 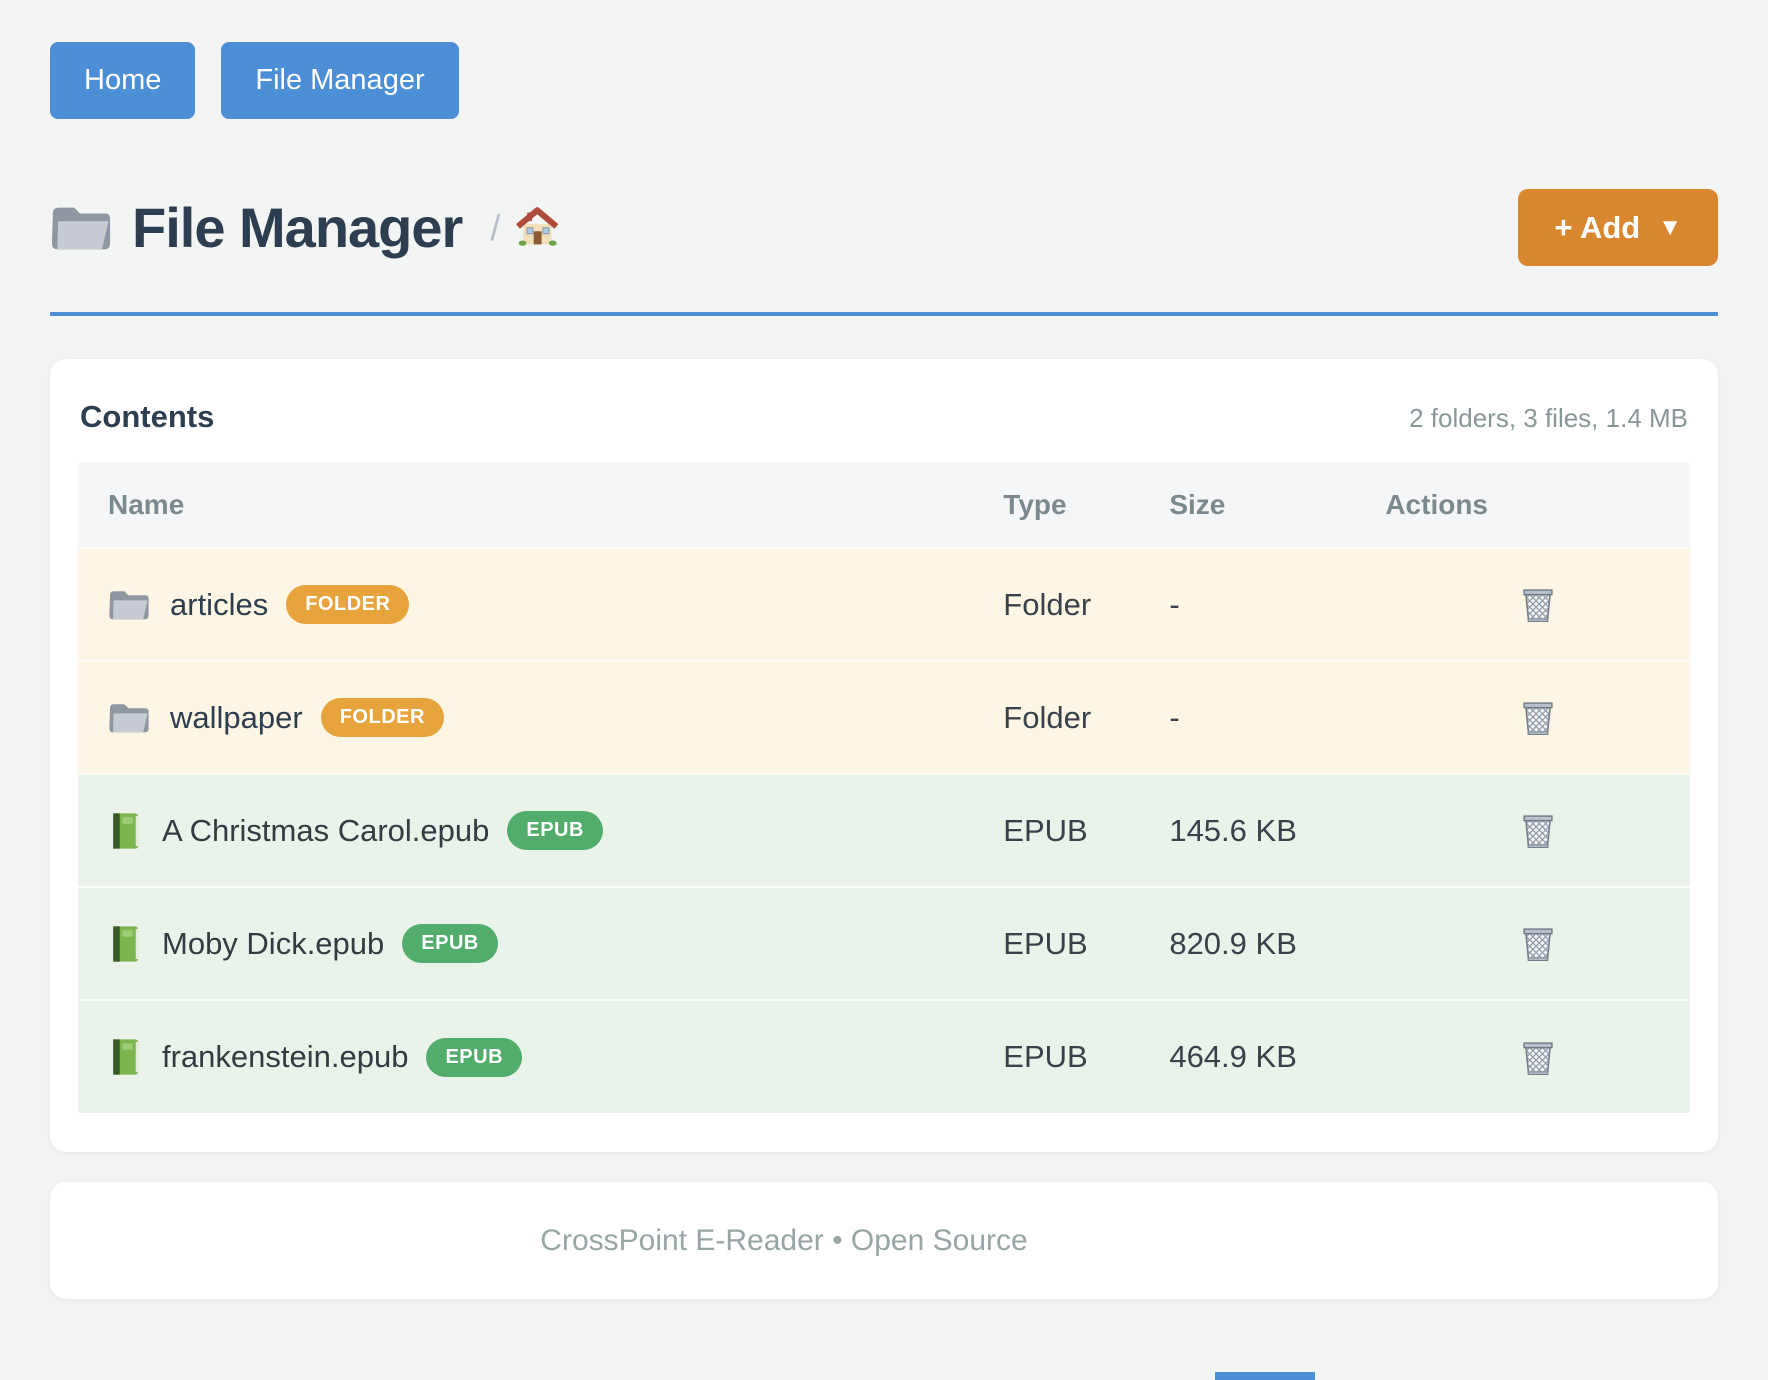 What do you see at coordinates (1265, 1376) in the screenshot?
I see `clipped-bottom-element` at bounding box center [1265, 1376].